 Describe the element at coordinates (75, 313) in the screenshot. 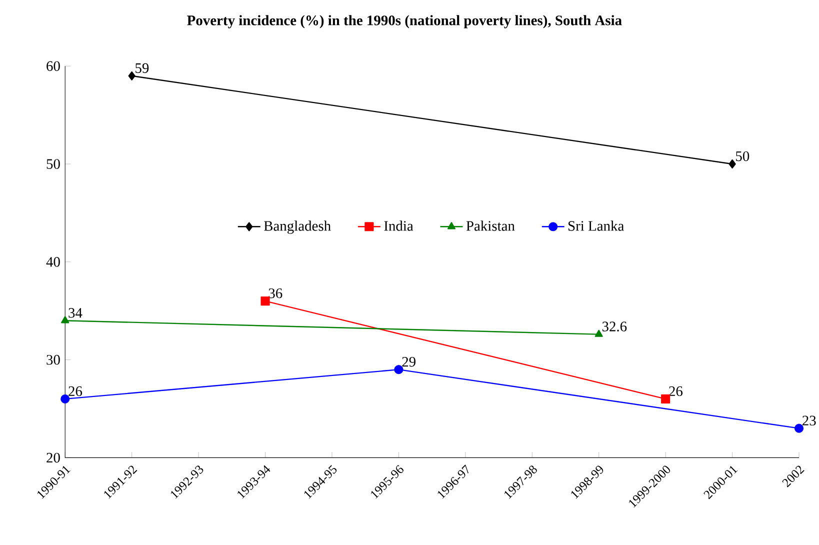

I see `data-label: 34` at that location.